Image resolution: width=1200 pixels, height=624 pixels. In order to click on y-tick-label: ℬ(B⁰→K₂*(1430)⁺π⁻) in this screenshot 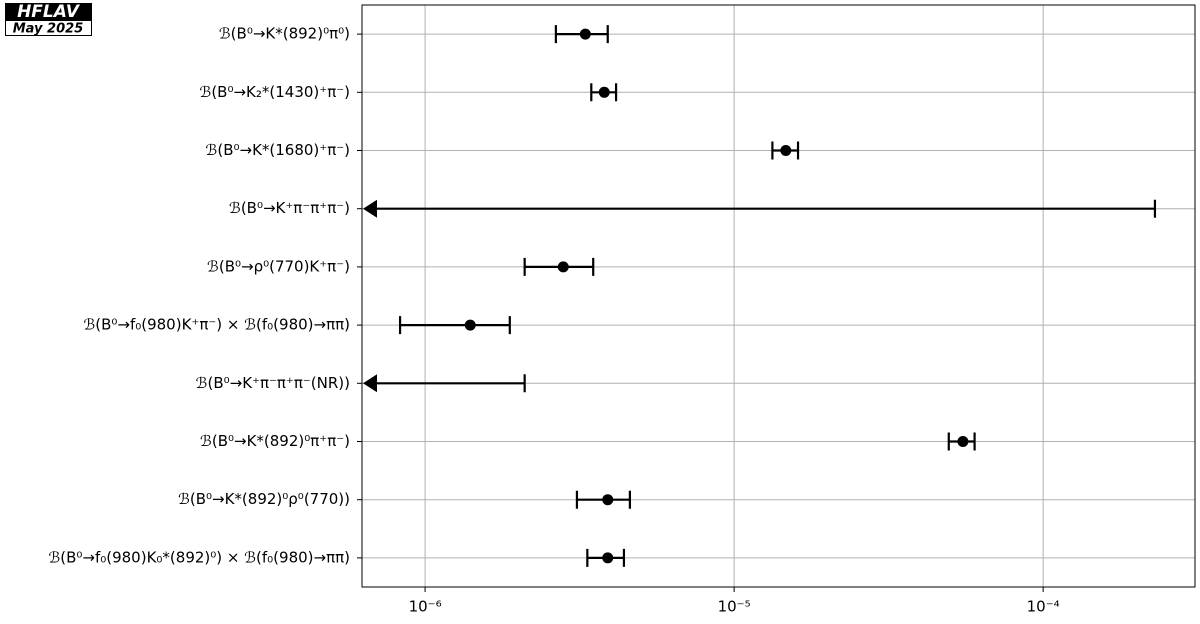, I will do `click(275, 92)`.